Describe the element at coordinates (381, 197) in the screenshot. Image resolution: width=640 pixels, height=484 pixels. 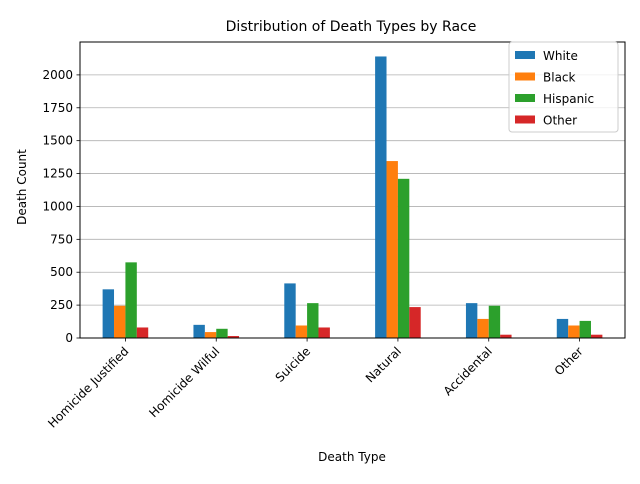
I see `bar-white-natural` at that location.